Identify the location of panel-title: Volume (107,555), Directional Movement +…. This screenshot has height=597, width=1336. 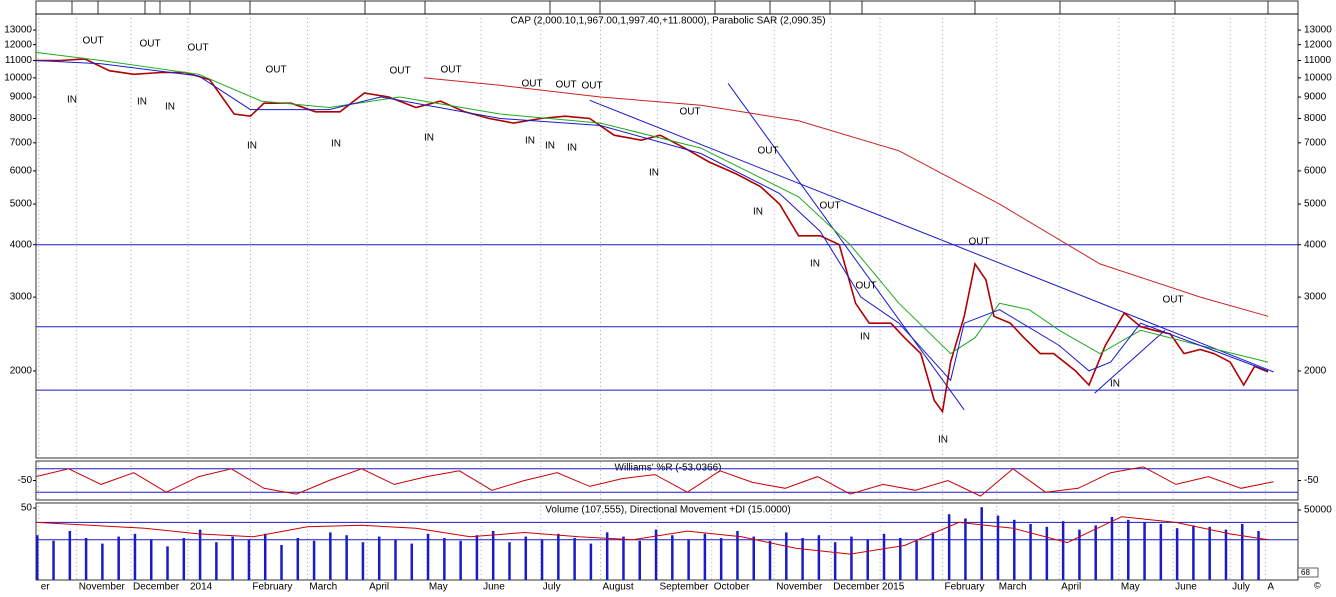
(667, 510).